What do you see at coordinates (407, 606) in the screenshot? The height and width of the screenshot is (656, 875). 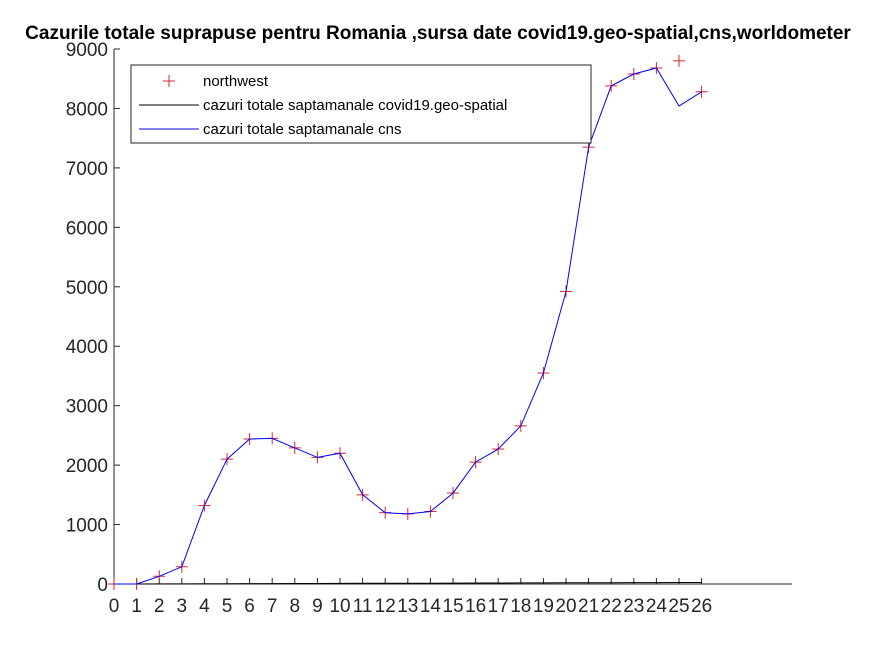 I see `x-tick-label: 13` at bounding box center [407, 606].